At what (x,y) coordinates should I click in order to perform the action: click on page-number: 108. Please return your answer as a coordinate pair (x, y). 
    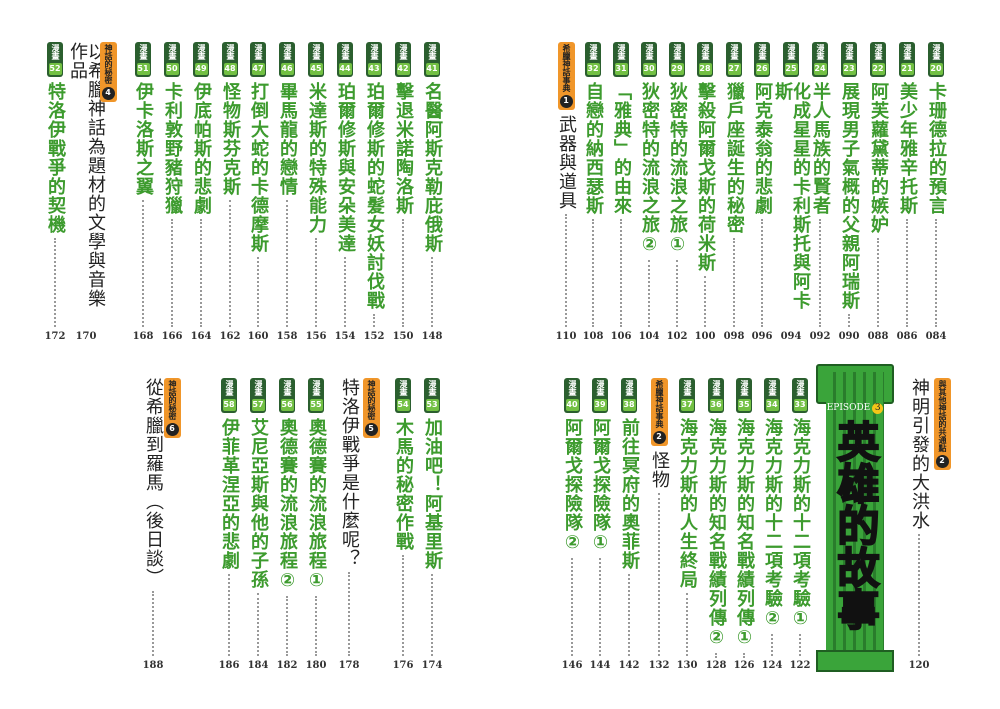
    Looking at the image, I should click on (593, 336).